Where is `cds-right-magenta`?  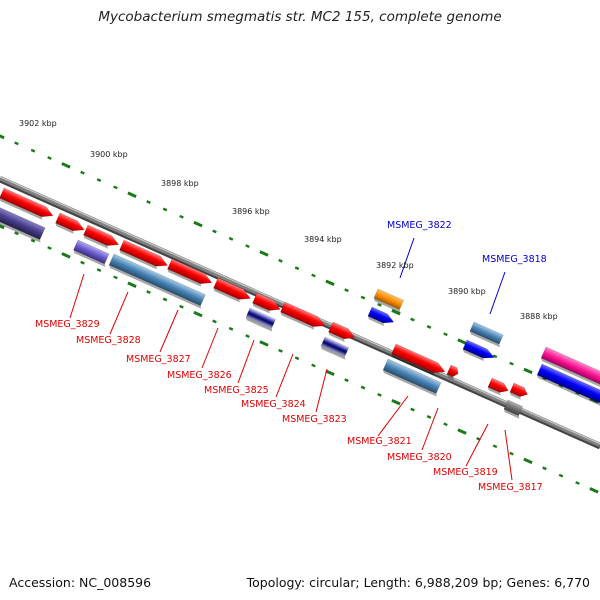
cds-right-magenta is located at coordinates (570, 368).